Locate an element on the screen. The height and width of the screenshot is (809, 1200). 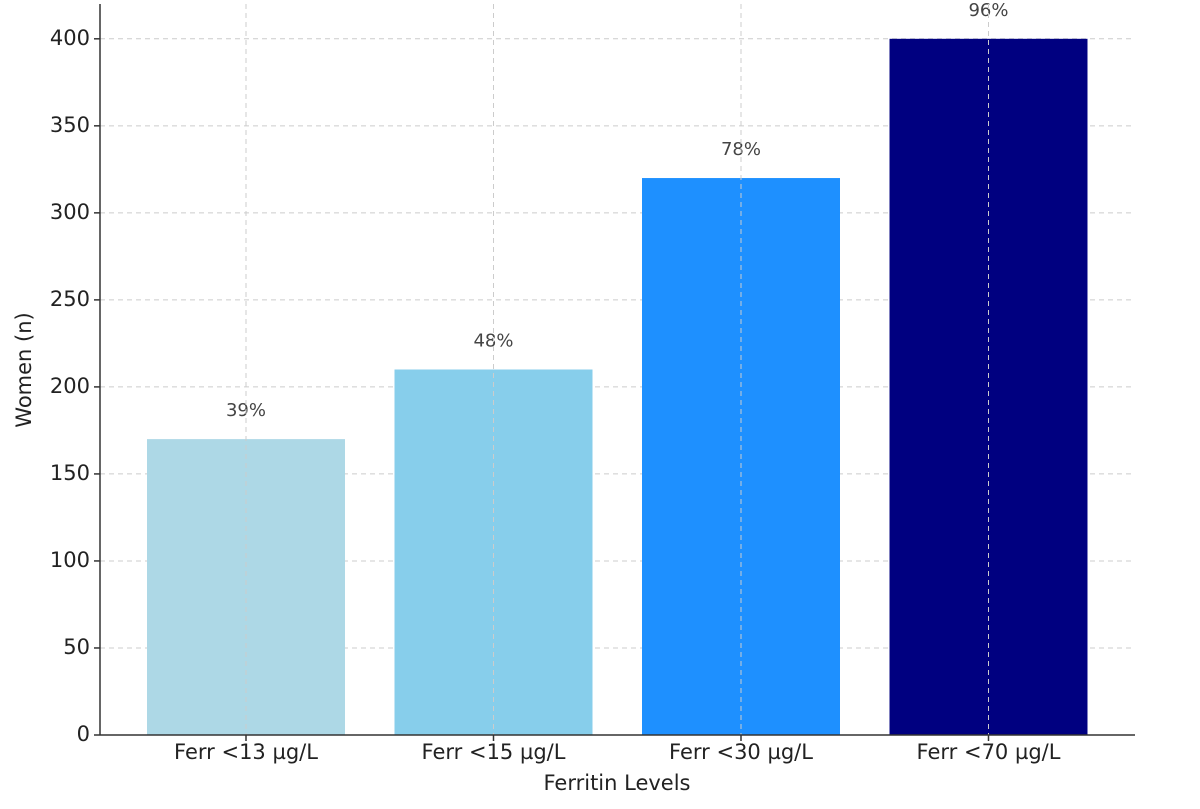
y-axis-label: Women (n) is located at coordinates (24, 369).